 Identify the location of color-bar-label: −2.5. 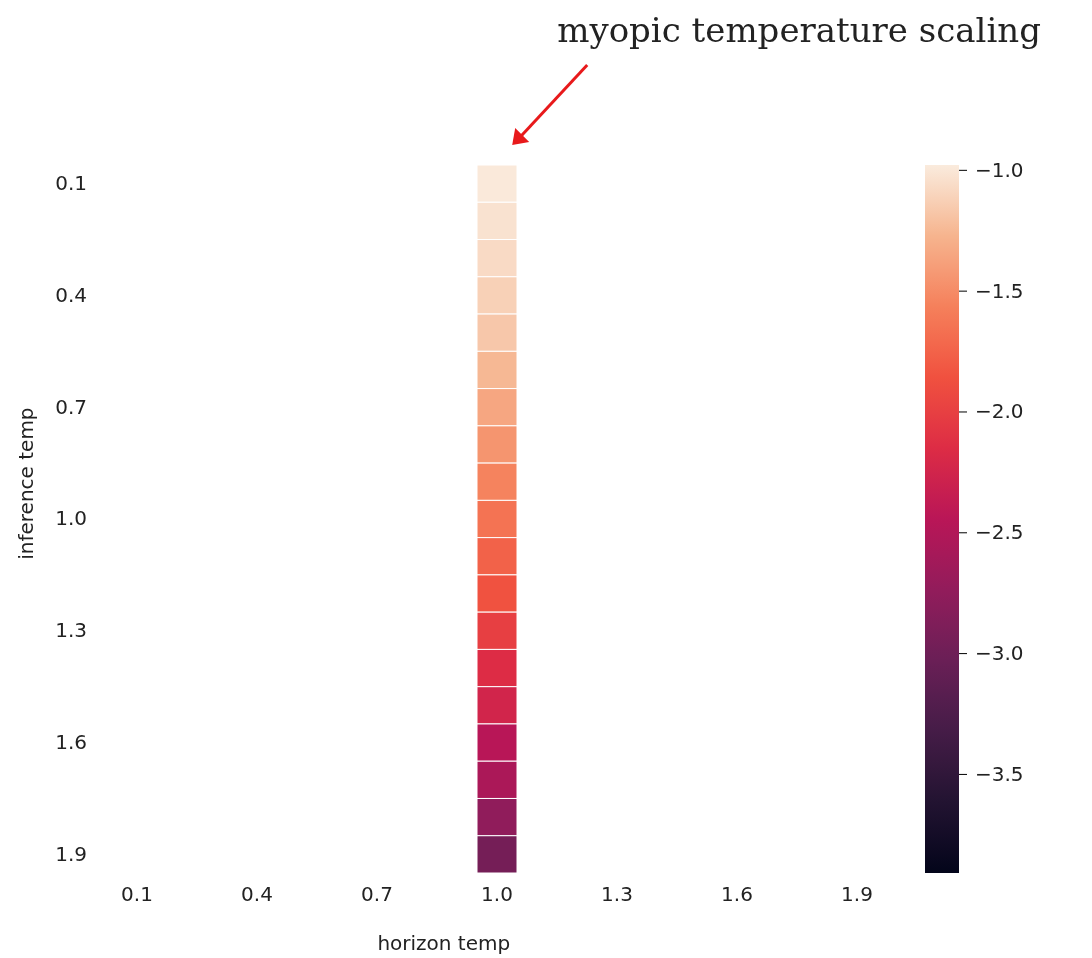
(999, 532).